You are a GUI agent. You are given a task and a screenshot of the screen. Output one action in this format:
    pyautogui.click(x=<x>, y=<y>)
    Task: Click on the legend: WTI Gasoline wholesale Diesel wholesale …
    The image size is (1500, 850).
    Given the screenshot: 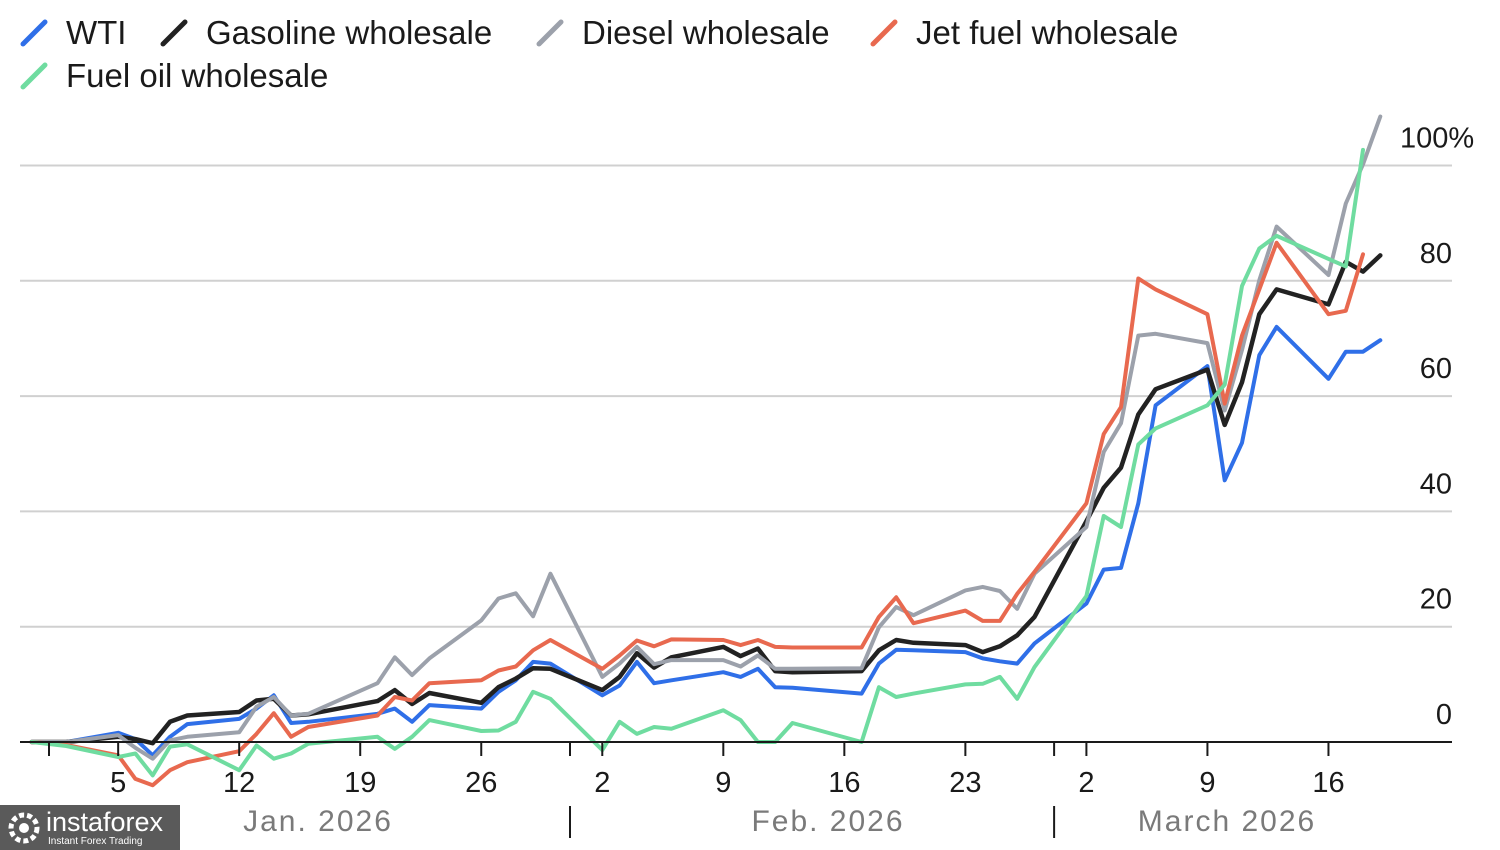 What is the action you would take?
    pyautogui.click(x=750, y=55)
    